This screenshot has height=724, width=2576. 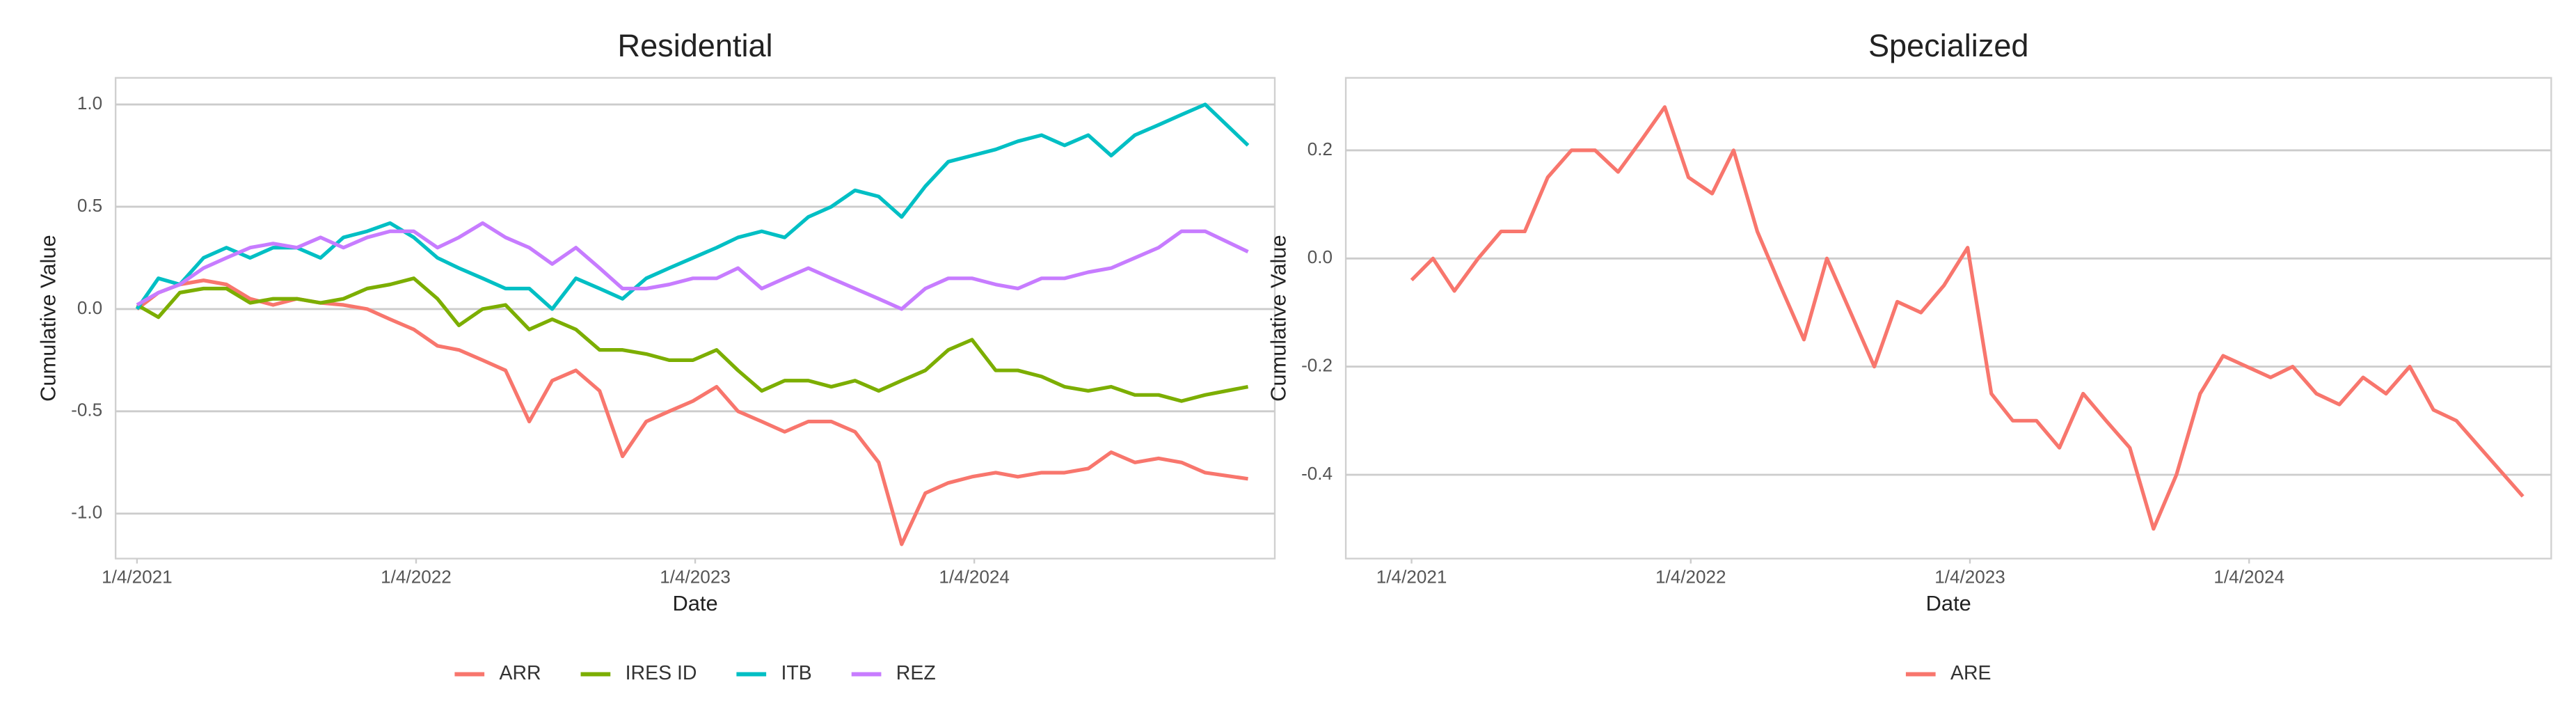 I want to click on legend: ARR IRES ID ITB REZ, so click(x=695, y=673).